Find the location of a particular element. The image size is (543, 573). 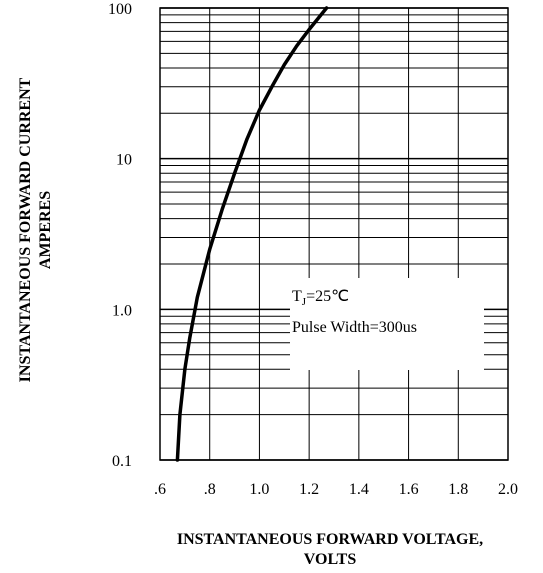

x-axis-title-line-1: INSTANTANEOUS FORWARD VOLTAGE, is located at coordinates (330, 539).